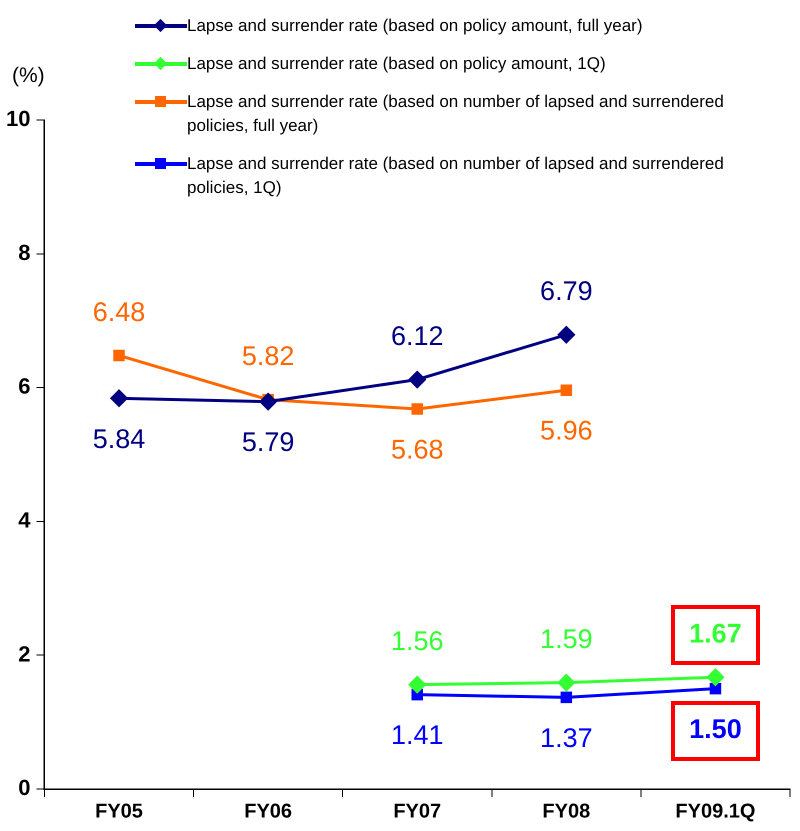  I want to click on data-label: 5.96, so click(566, 431).